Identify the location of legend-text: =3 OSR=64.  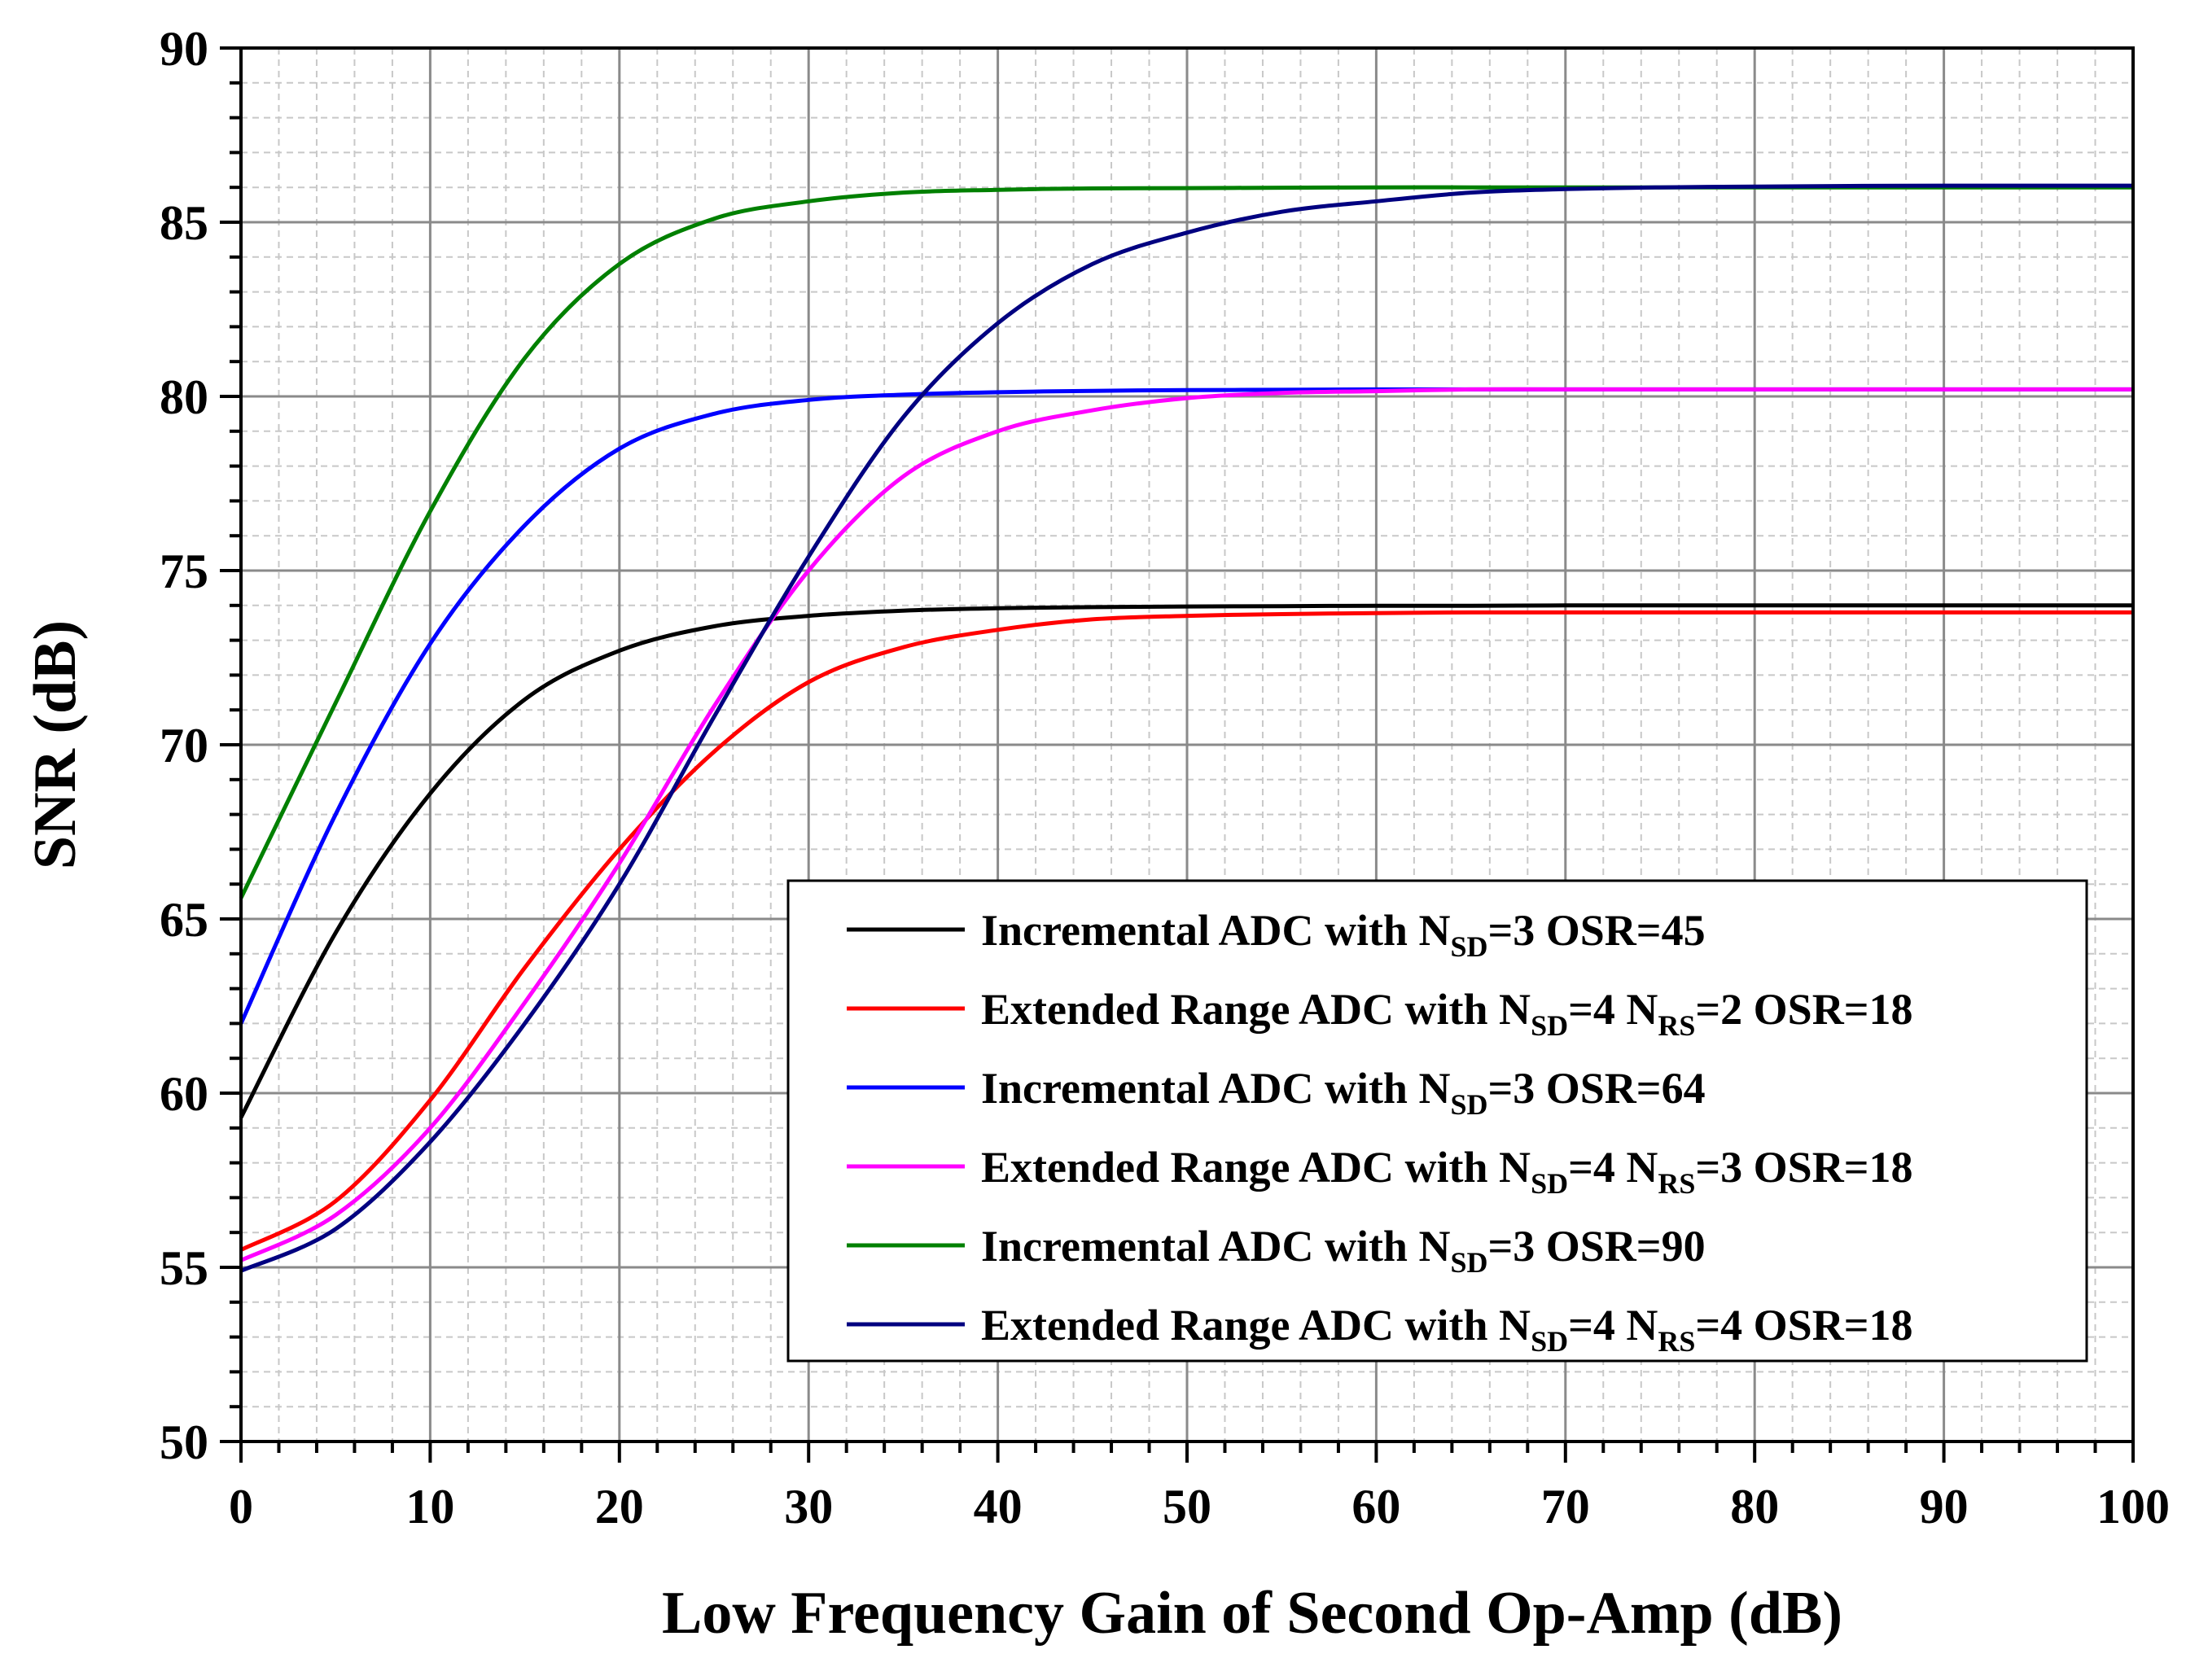
(1597, 1089).